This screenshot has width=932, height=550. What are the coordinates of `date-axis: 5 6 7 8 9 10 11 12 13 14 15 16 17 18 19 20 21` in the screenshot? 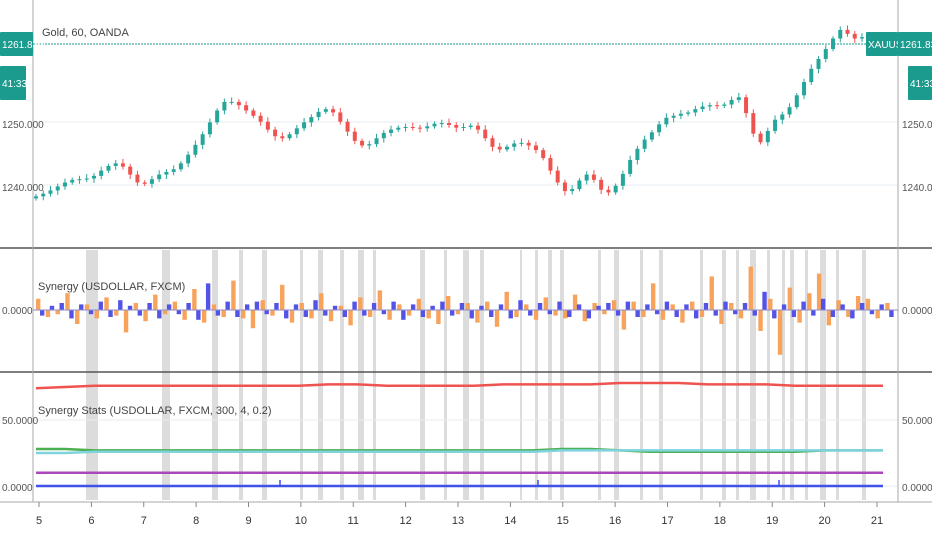 It's located at (459, 514).